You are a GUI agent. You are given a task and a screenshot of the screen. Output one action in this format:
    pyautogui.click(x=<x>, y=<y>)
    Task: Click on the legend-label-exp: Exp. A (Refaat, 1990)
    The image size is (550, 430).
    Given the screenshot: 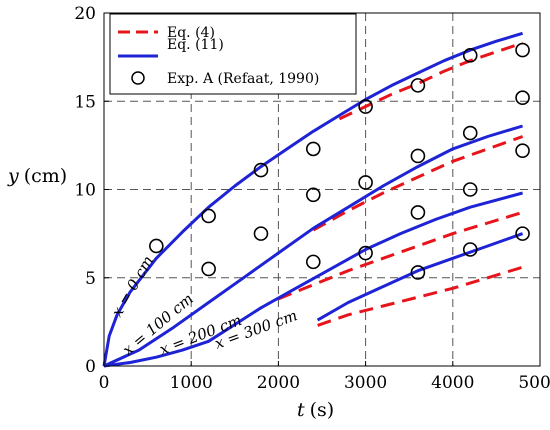 What is the action you would take?
    pyautogui.click(x=243, y=79)
    